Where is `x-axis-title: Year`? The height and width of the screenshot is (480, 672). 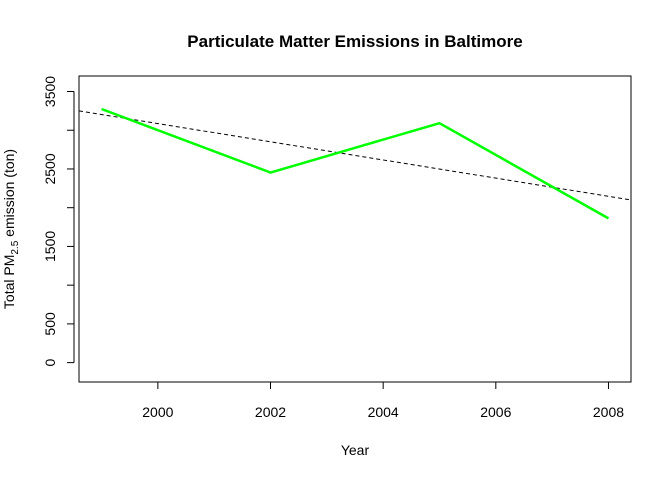
x-axis-title: Year is located at coordinates (355, 450).